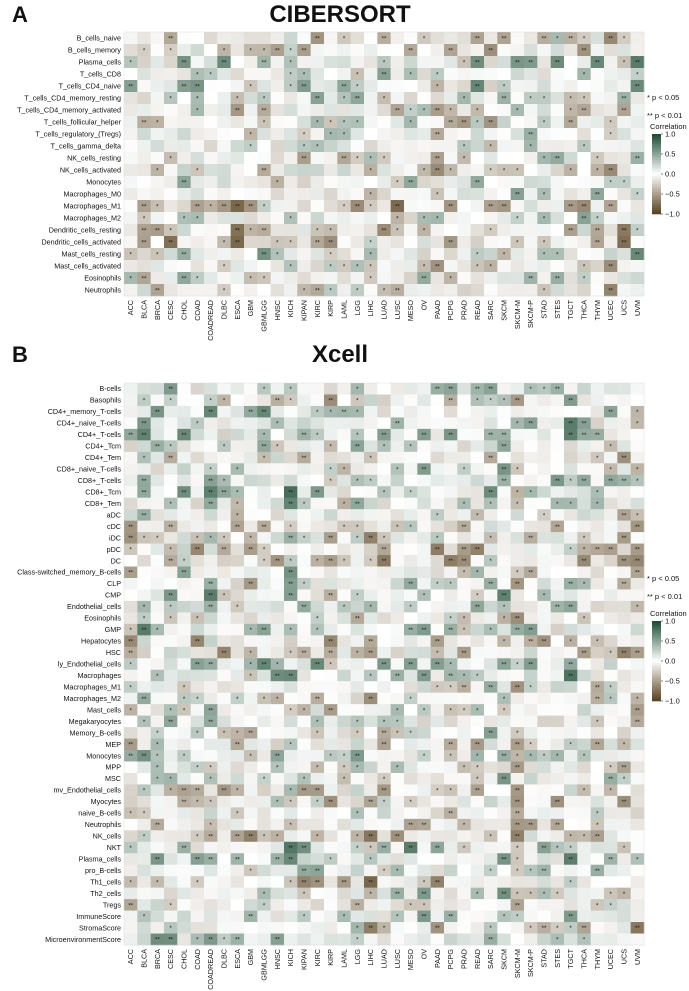 This screenshot has width=689, height=991. What do you see at coordinates (330, 308) in the screenshot?
I see `column-label: KIRP` at bounding box center [330, 308].